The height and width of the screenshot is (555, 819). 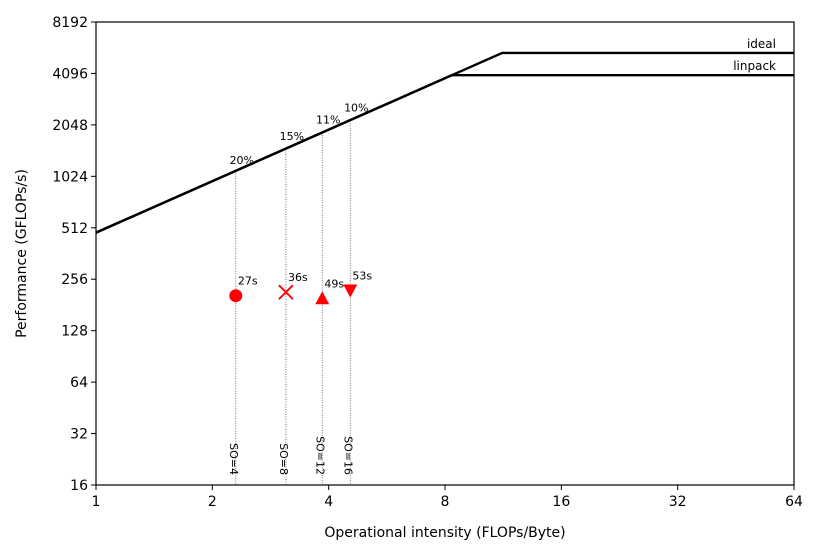 I want to click on percent-label: 11%, so click(x=328, y=119).